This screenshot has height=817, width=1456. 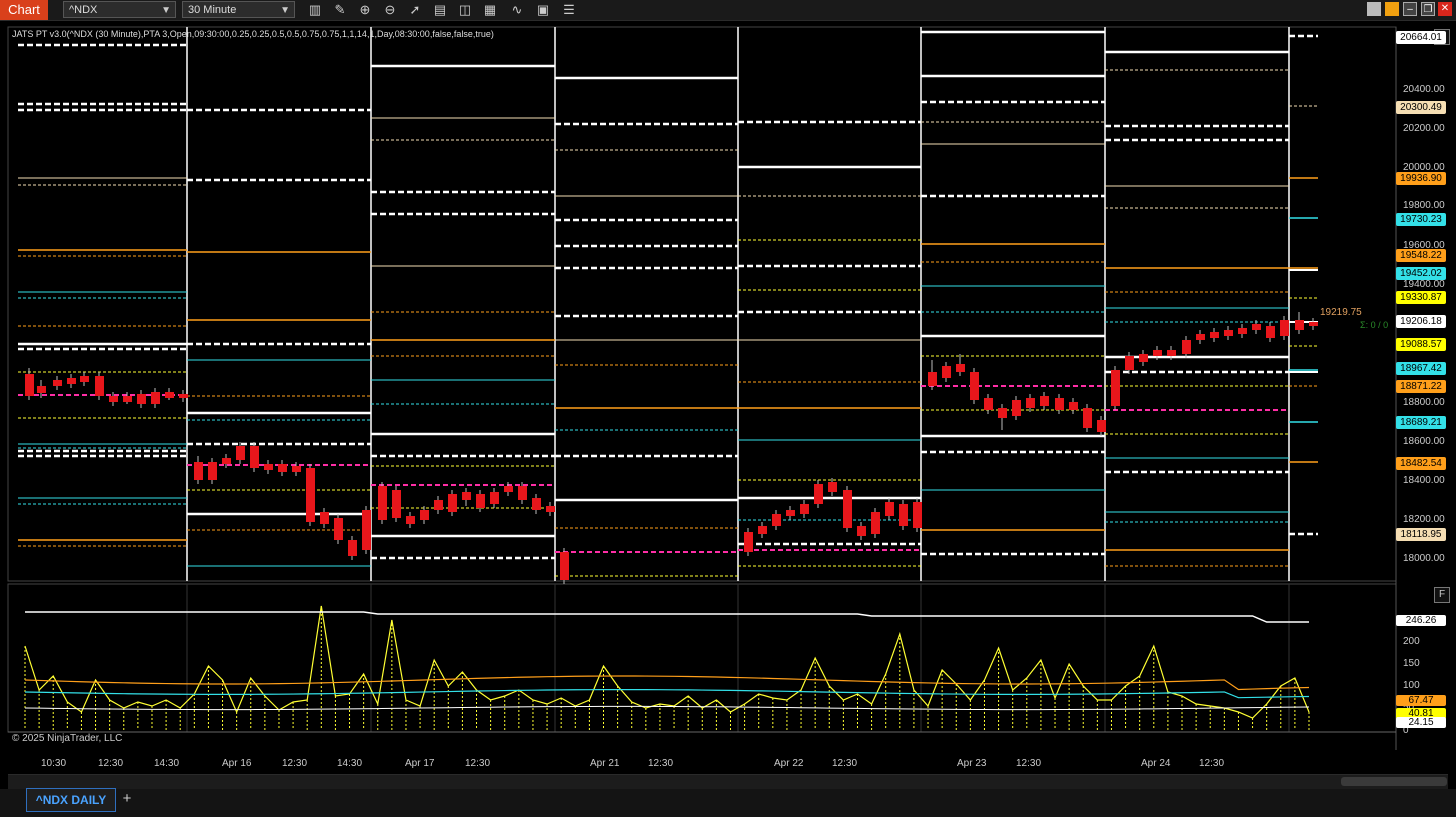 What do you see at coordinates (1410, 9) in the screenshot?
I see `minimize-icon: –` at bounding box center [1410, 9].